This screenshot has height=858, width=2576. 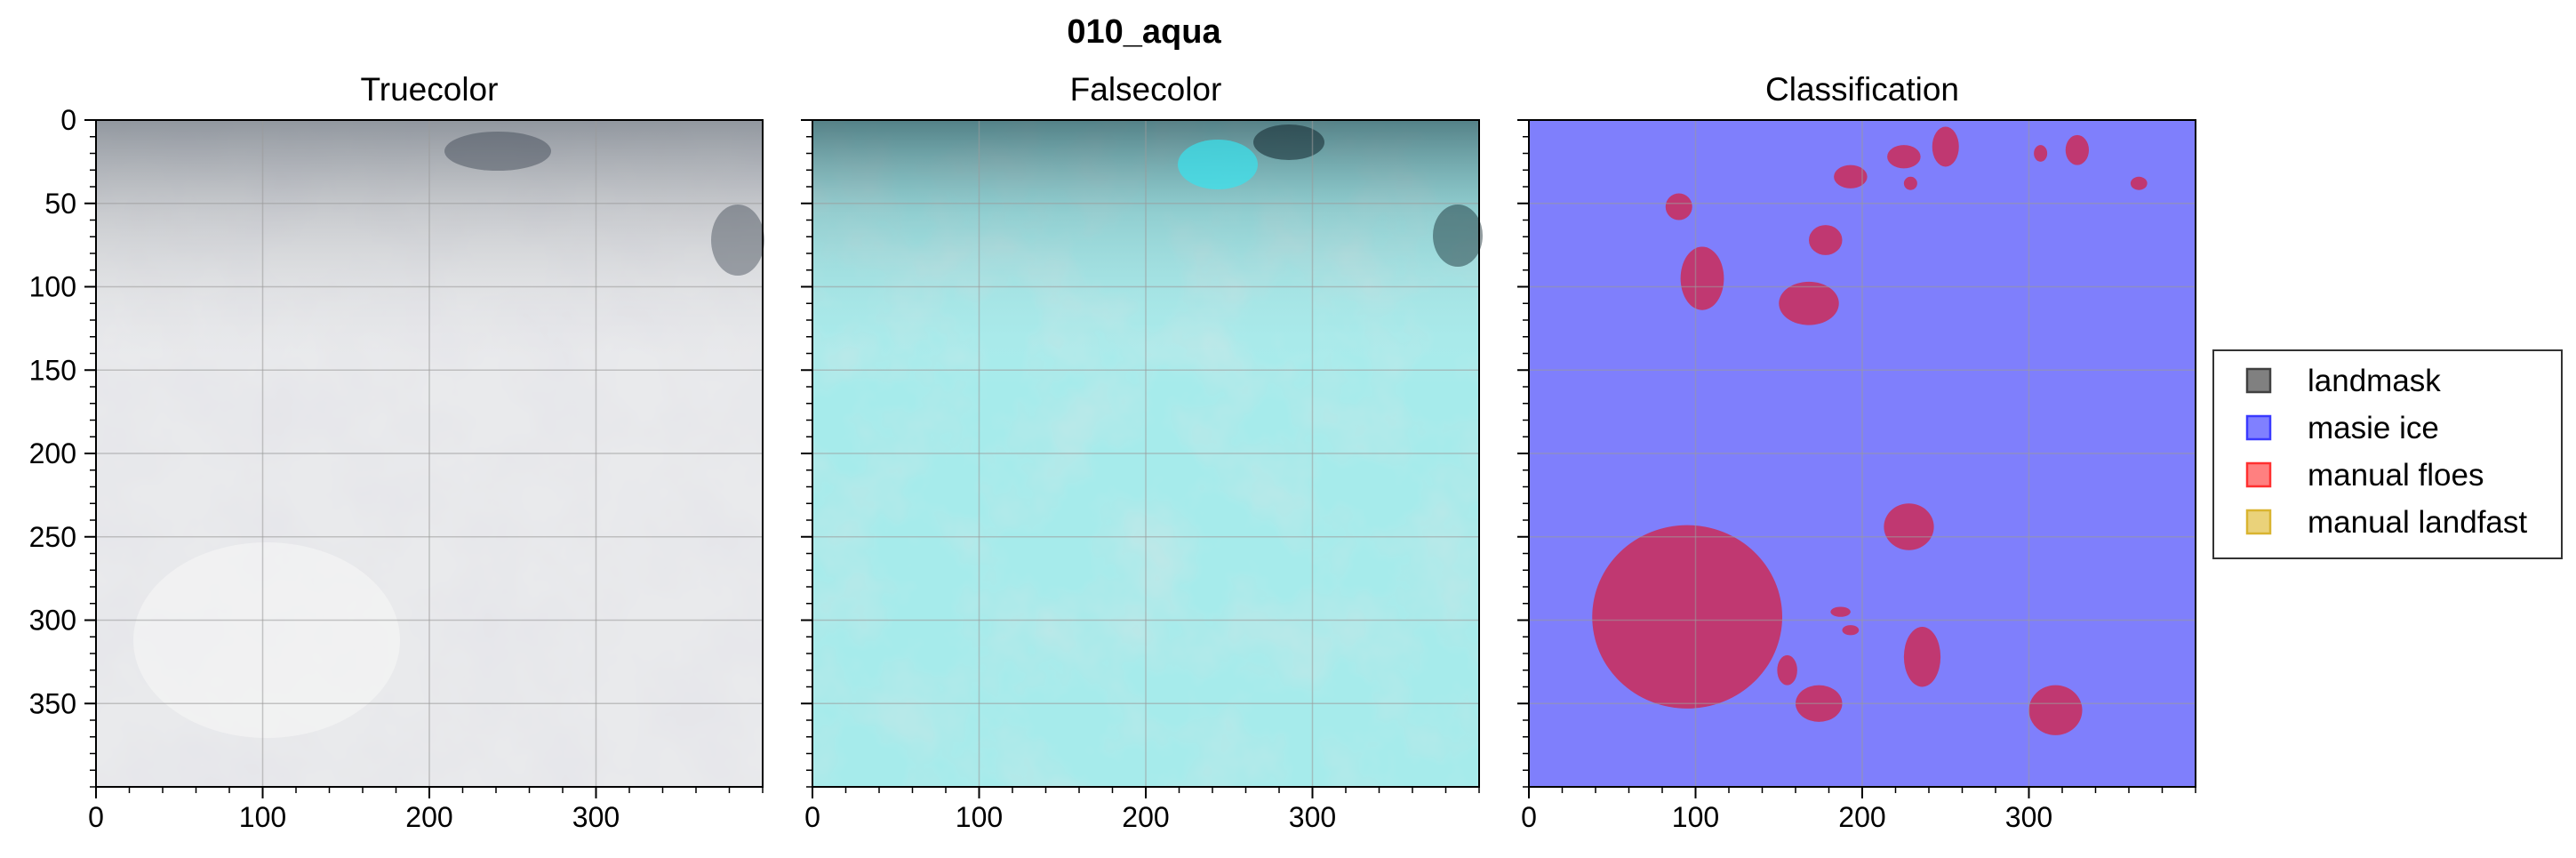 I want to click on legend-label: manual landfast, so click(x=2417, y=522).